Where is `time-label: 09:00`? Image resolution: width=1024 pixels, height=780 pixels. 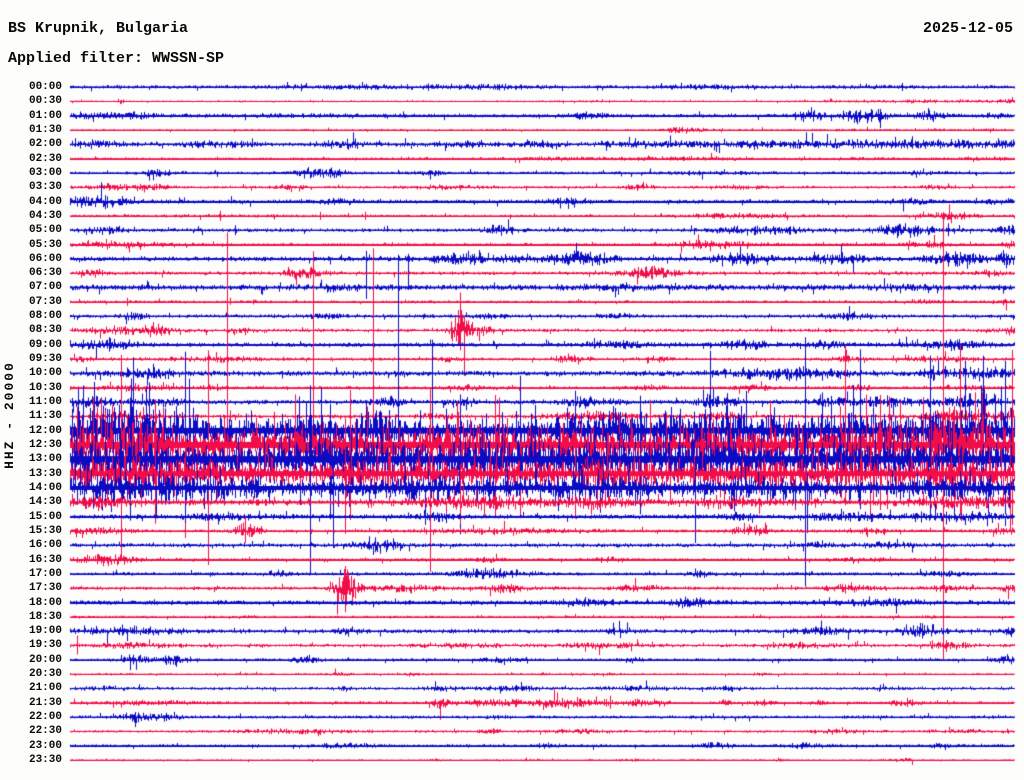 time-label: 09:00 is located at coordinates (45, 344).